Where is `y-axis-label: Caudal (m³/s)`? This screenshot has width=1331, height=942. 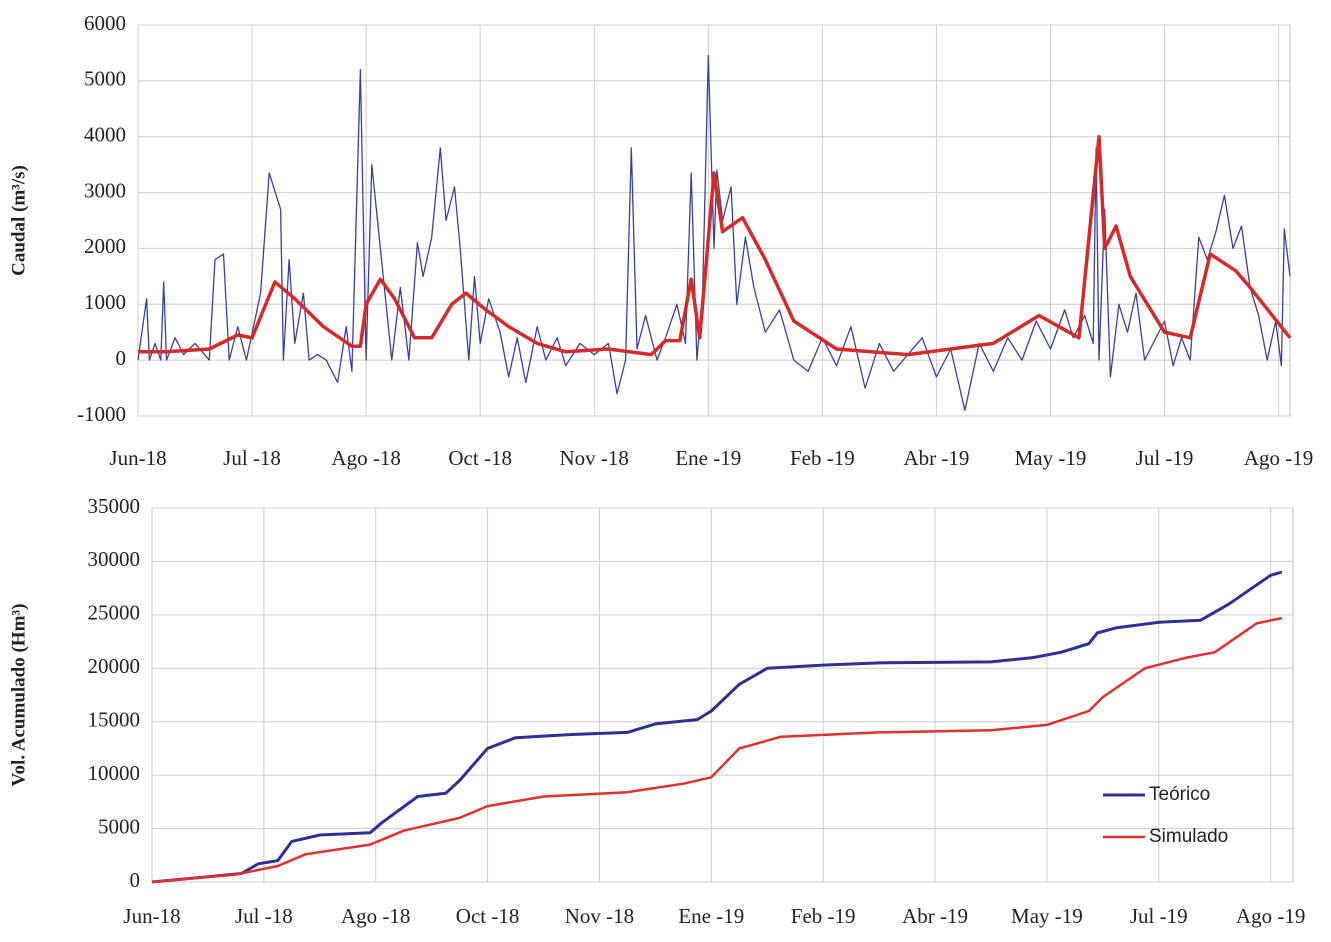
y-axis-label: Caudal (m³/s) is located at coordinates (18, 220).